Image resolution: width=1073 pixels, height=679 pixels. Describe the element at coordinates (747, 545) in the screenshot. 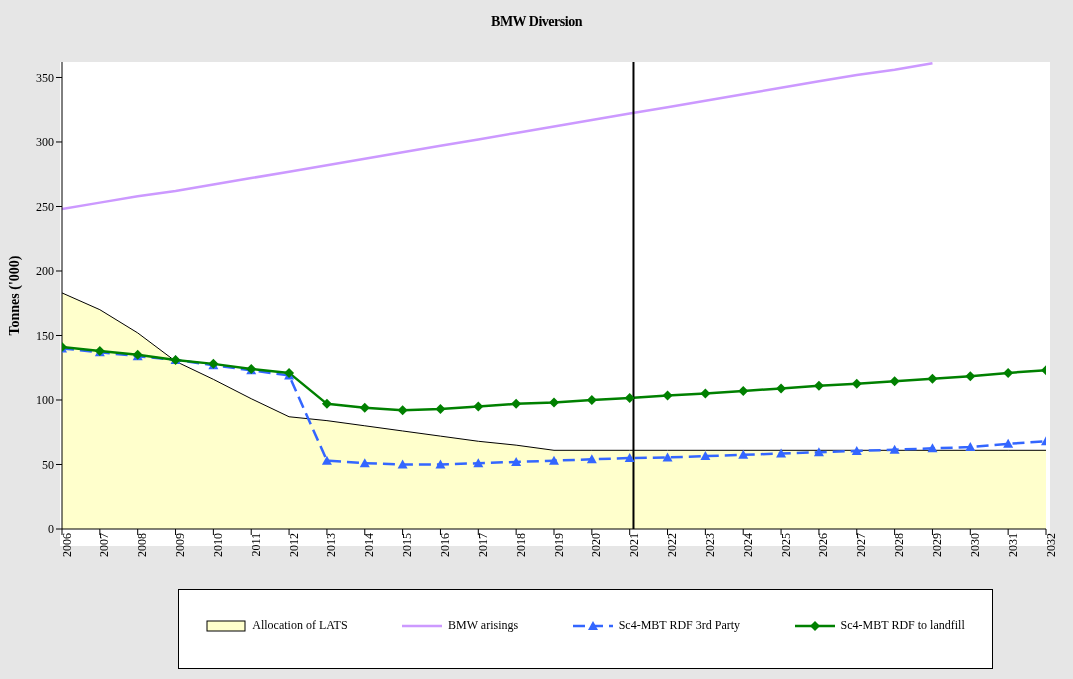

I see `x-tick-label: 2024` at that location.